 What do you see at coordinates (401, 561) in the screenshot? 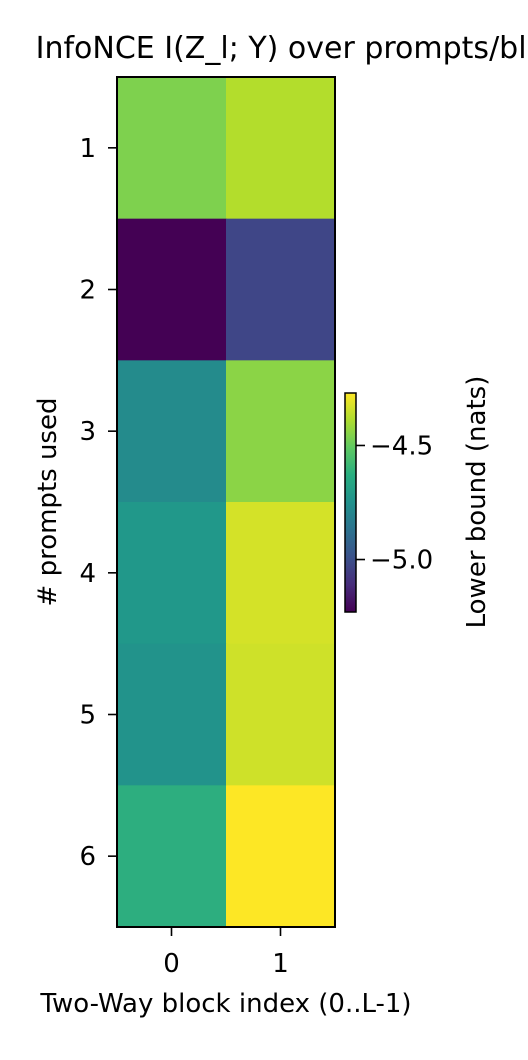
I see `colorbar-tick-label: −5.0` at bounding box center [401, 561].